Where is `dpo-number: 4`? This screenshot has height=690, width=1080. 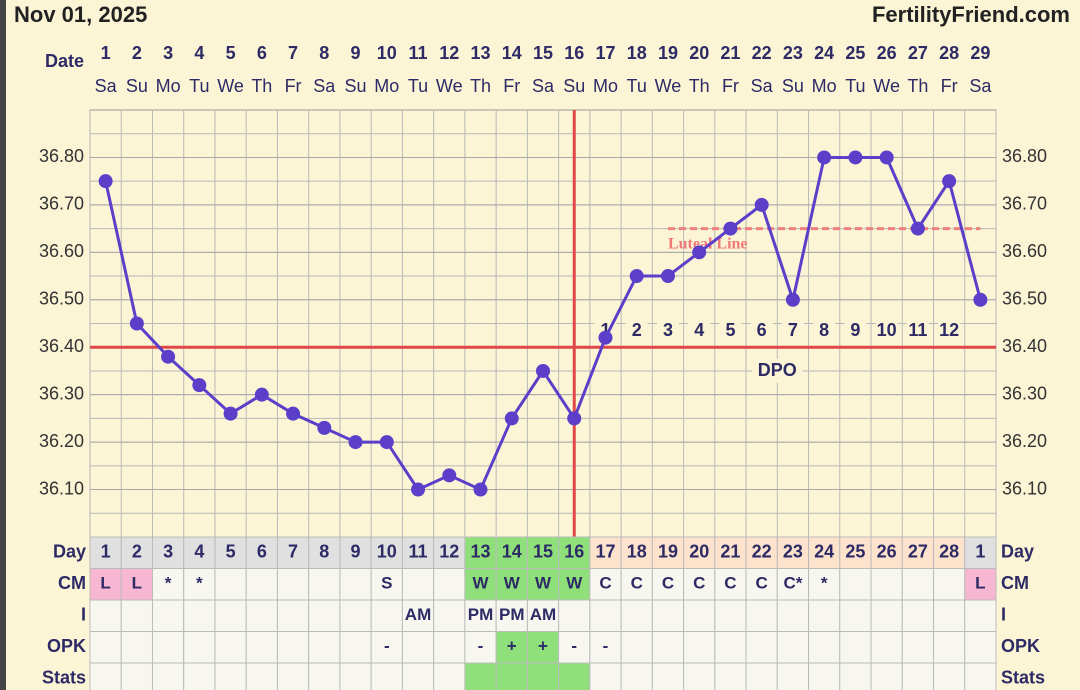 dpo-number: 4 is located at coordinates (699, 330).